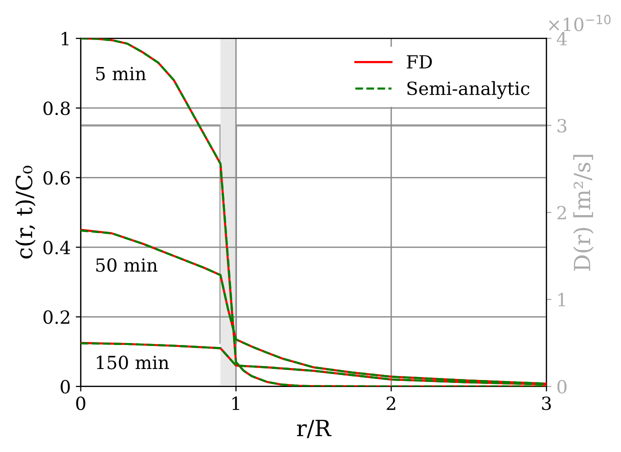  Describe the element at coordinates (56, 317) in the screenshot. I see `y-tick-label: 0.2` at that location.